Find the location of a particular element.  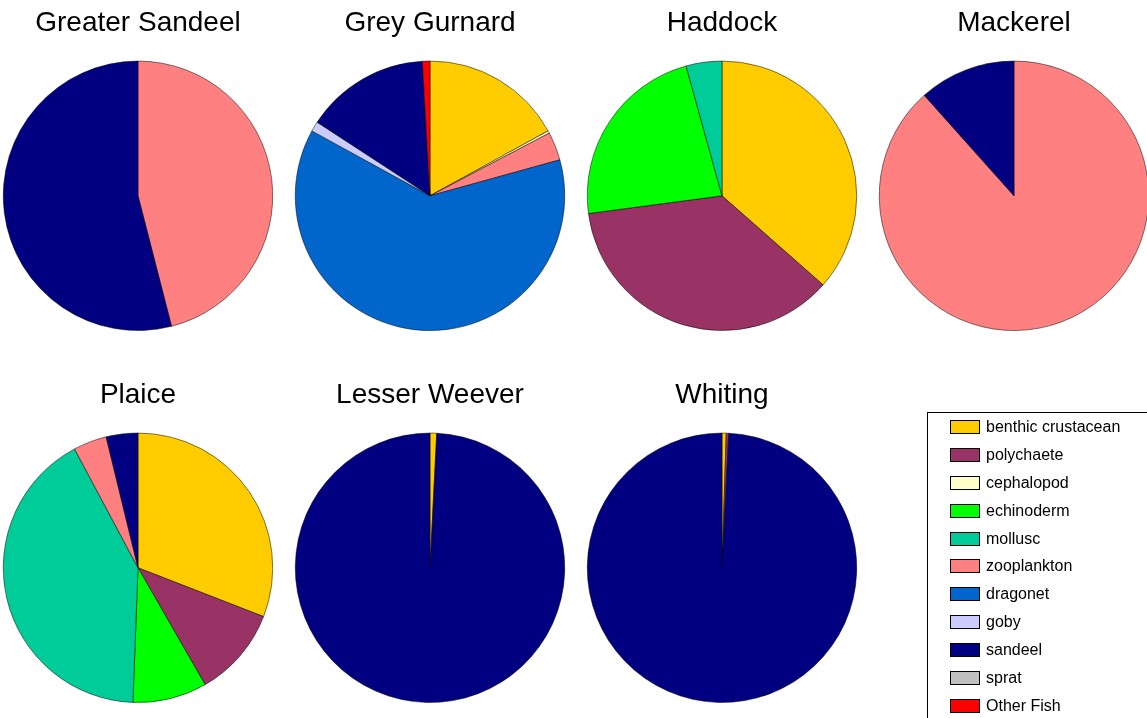

legend-label: Other Fish is located at coordinates (1023, 705).